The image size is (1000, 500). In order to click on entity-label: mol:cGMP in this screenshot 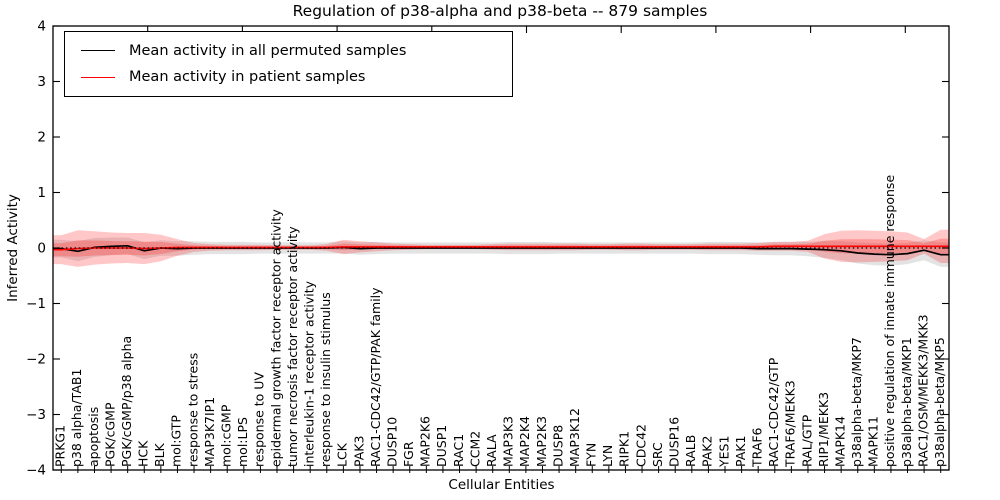, I will do `click(226, 435)`.